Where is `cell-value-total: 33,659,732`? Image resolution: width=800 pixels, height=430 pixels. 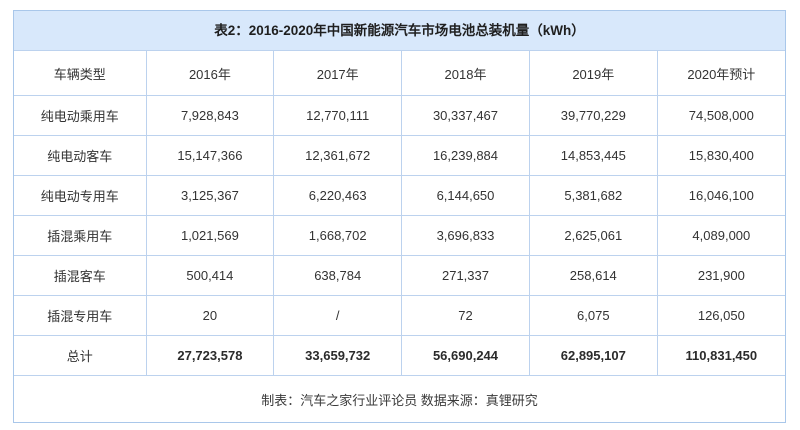 cell-value-total: 33,659,732 is located at coordinates (338, 355).